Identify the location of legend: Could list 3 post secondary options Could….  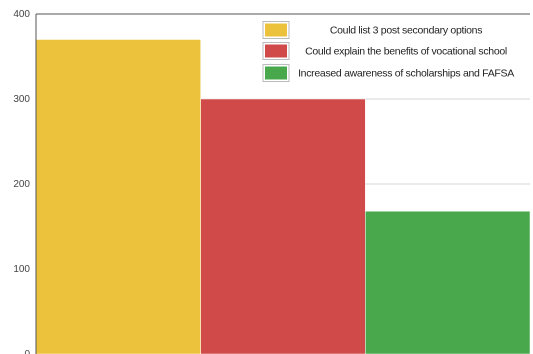
(388, 51).